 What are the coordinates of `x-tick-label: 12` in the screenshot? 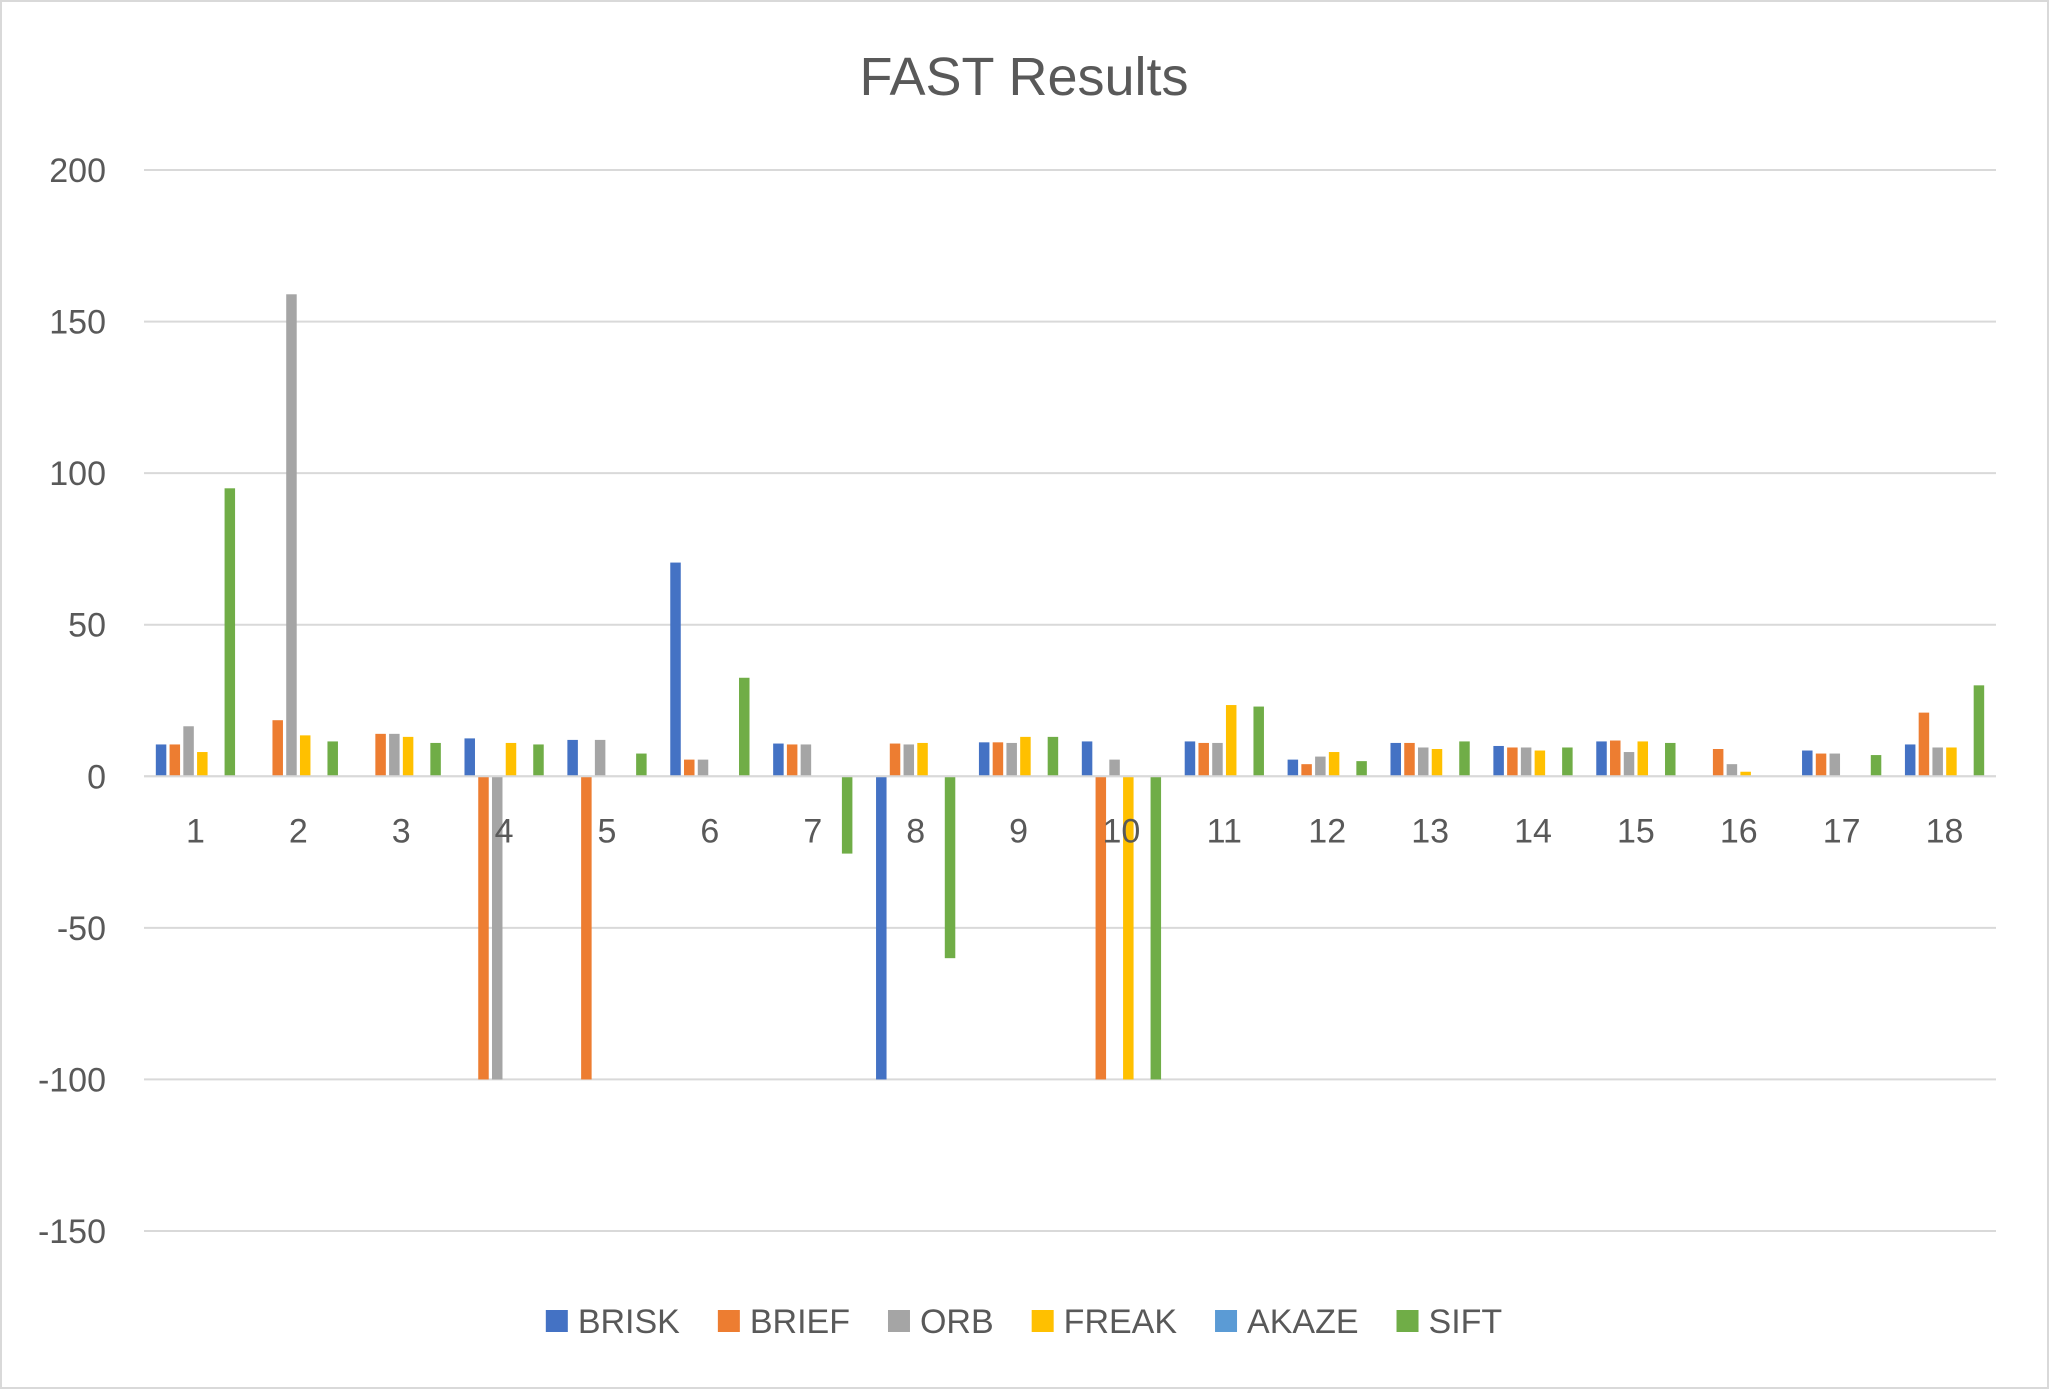 It's located at (1327, 831).